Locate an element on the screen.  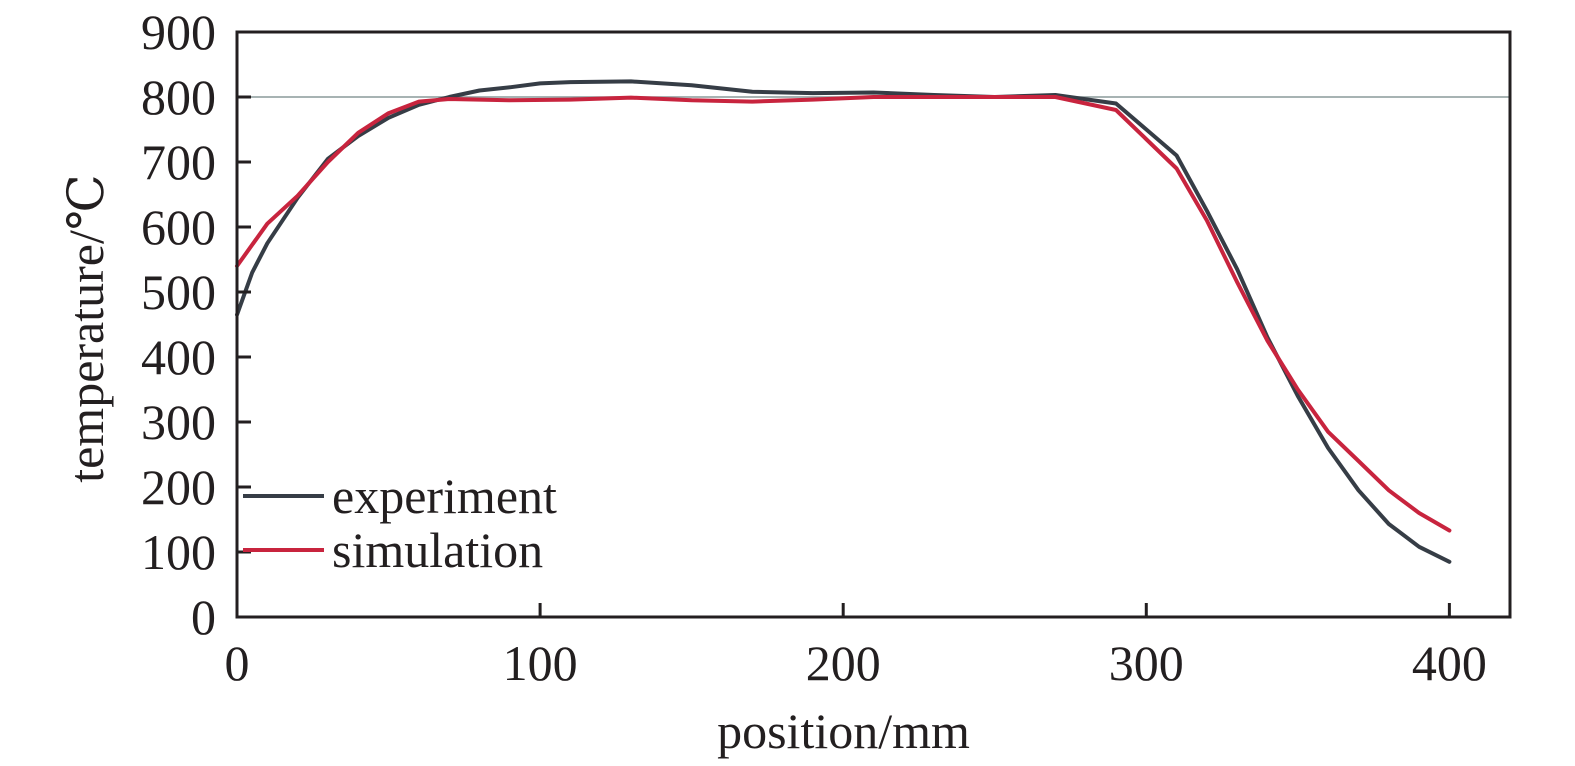
y-tick-label: 500 is located at coordinates (178, 292).